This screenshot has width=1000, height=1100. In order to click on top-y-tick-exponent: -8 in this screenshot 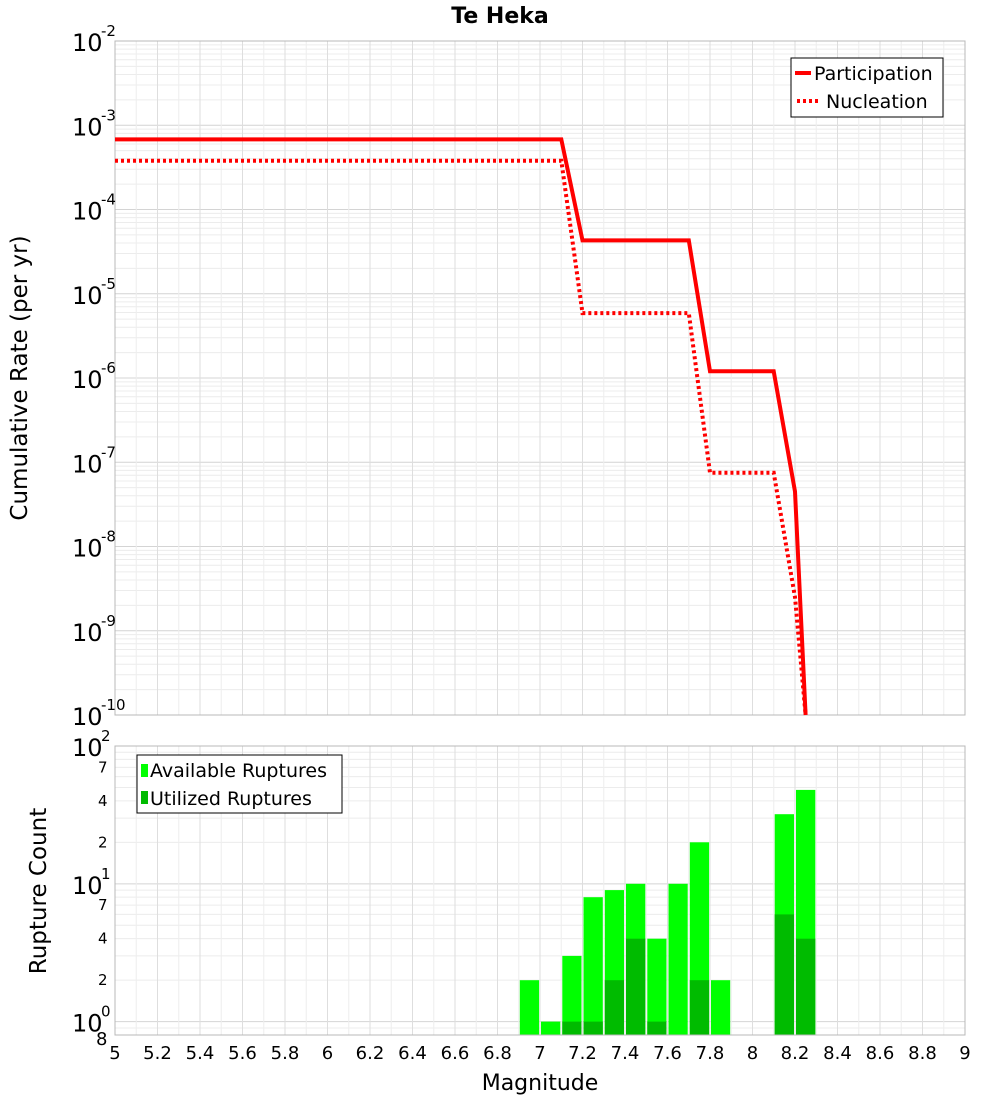, I will do `click(108, 537)`.